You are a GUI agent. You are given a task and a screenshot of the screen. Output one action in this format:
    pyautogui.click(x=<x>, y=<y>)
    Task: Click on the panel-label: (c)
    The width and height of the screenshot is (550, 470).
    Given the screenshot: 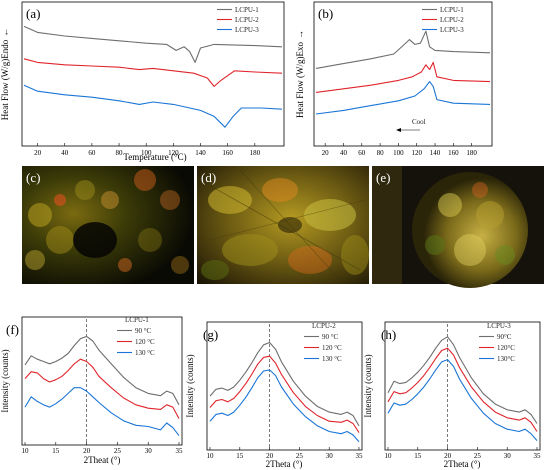 What is the action you would take?
    pyautogui.click(x=33, y=177)
    